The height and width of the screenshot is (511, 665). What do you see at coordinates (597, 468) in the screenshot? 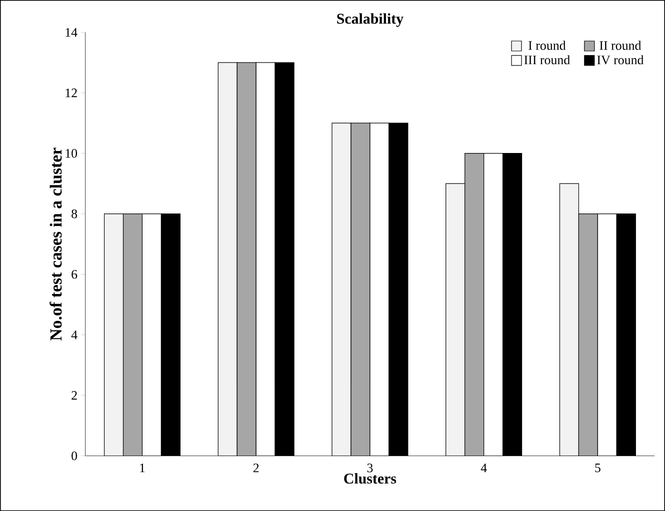
I see `x-tick-label: 5` at bounding box center [597, 468].